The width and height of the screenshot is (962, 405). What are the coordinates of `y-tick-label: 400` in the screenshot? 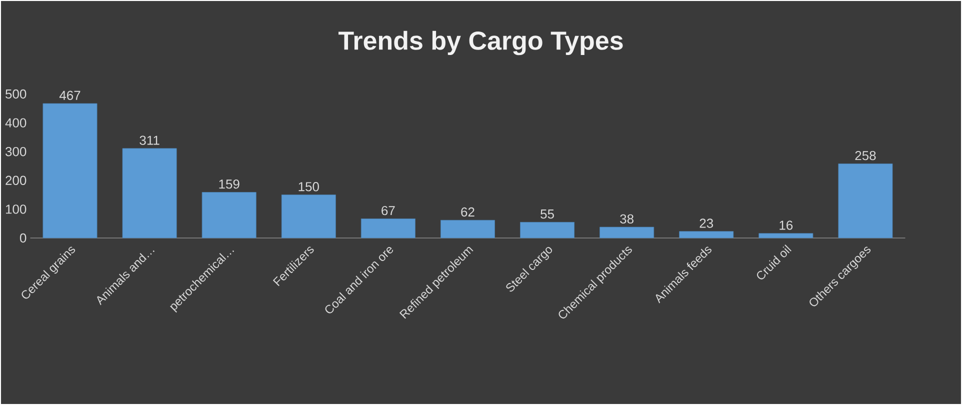 It's located at (15, 123).